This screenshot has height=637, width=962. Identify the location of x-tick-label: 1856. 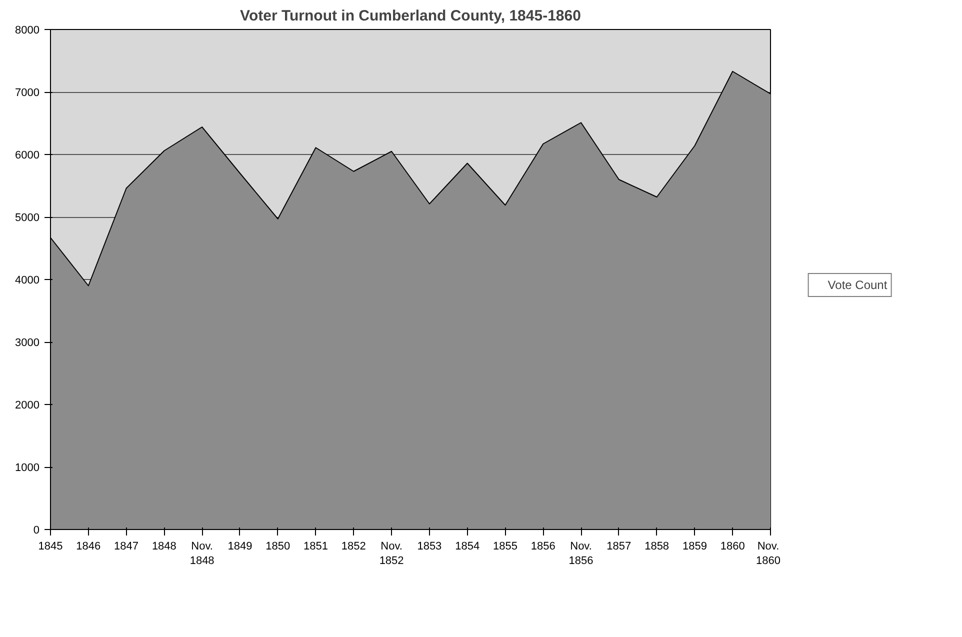
(543, 546).